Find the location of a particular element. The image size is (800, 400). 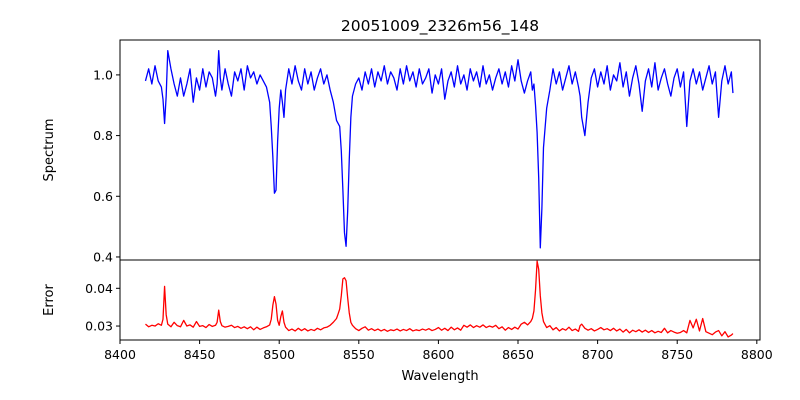

chart-title: 20051009_2326m56_148 is located at coordinates (440, 26).